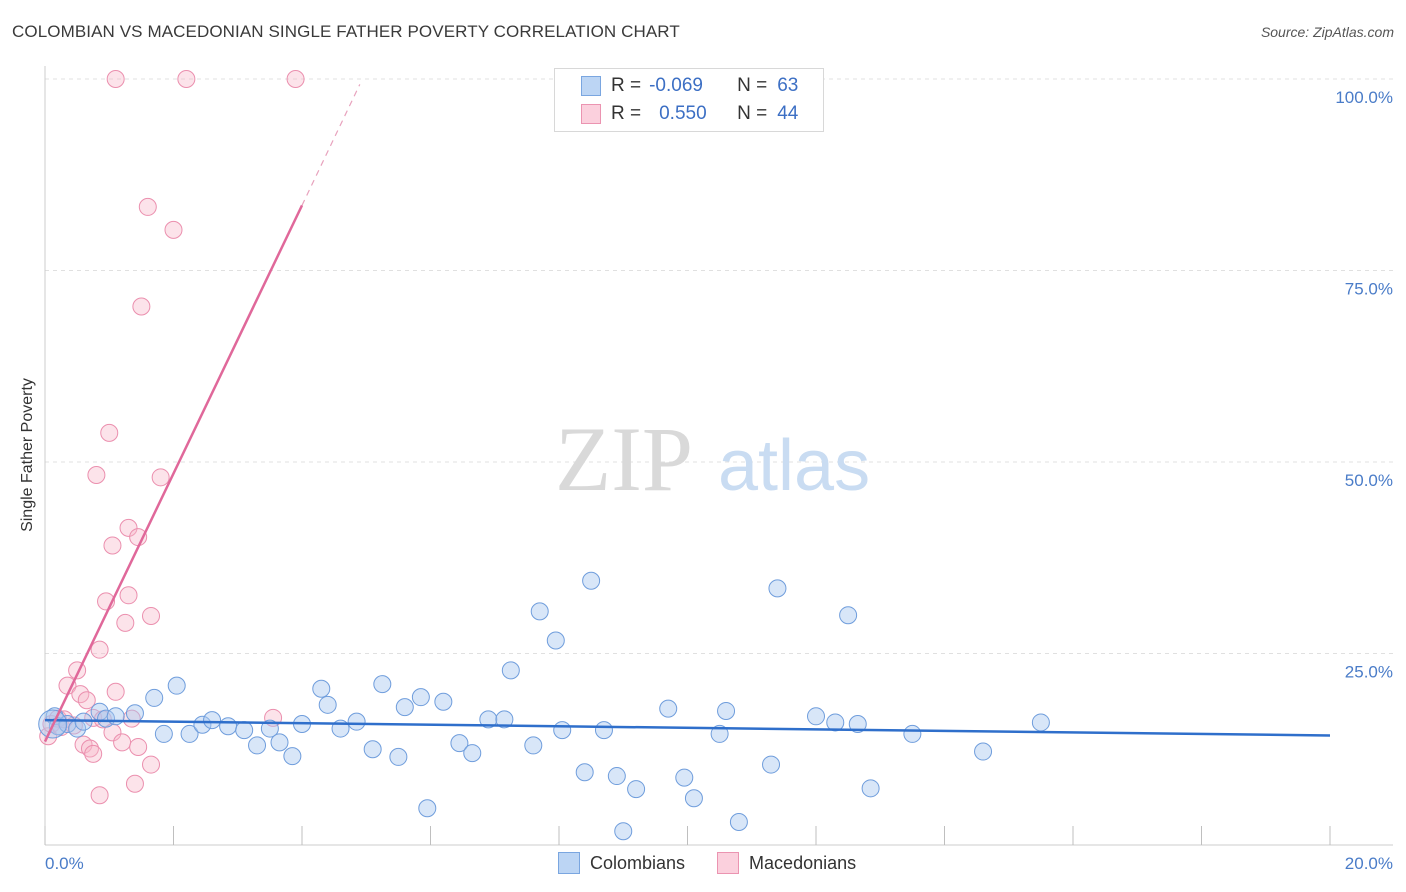 This screenshot has height=892, width=1406. Describe the element at coordinates (1369, 672) in the screenshot. I see `y-tick-label: 25.0%` at that location.